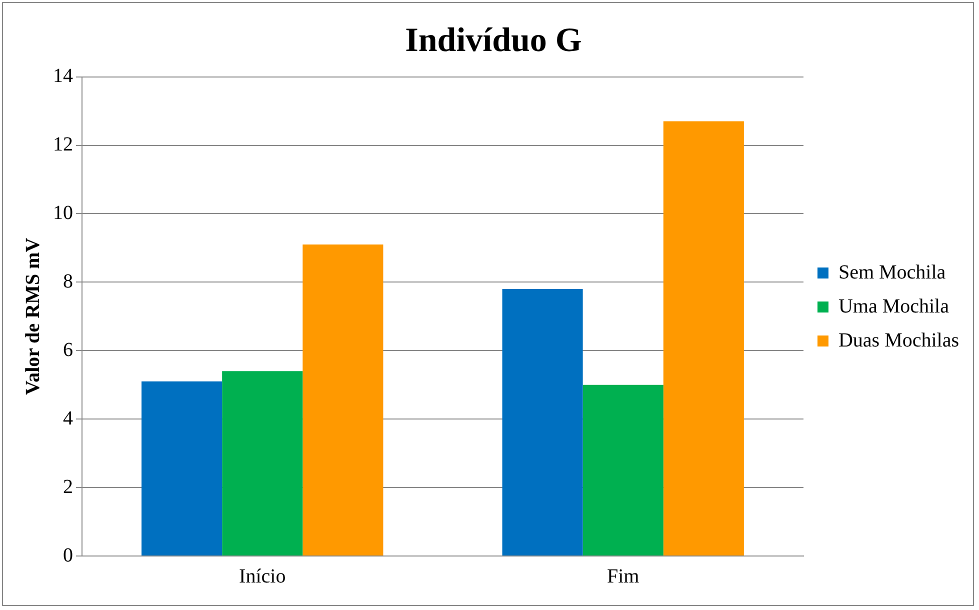 Image resolution: width=979 pixels, height=610 pixels. I want to click on y-tick-label: 10, so click(63, 213).